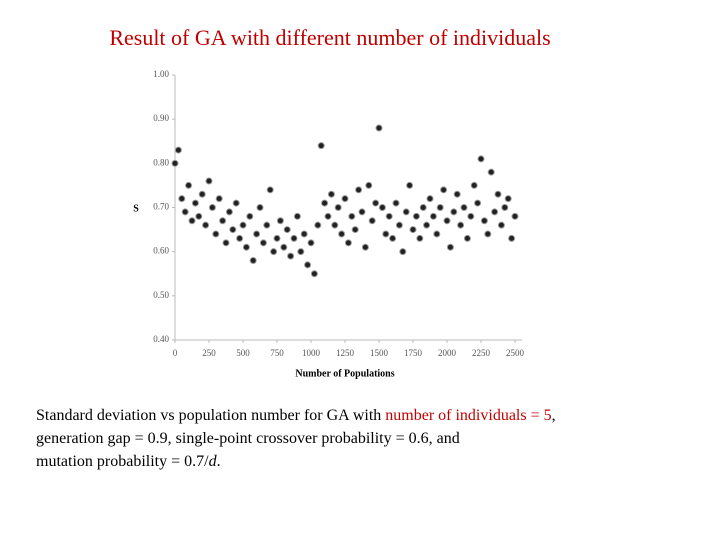 Image resolution: width=720 pixels, height=540 pixels. What do you see at coordinates (515, 353) in the screenshot?
I see `x-tick-label: 2500` at bounding box center [515, 353].